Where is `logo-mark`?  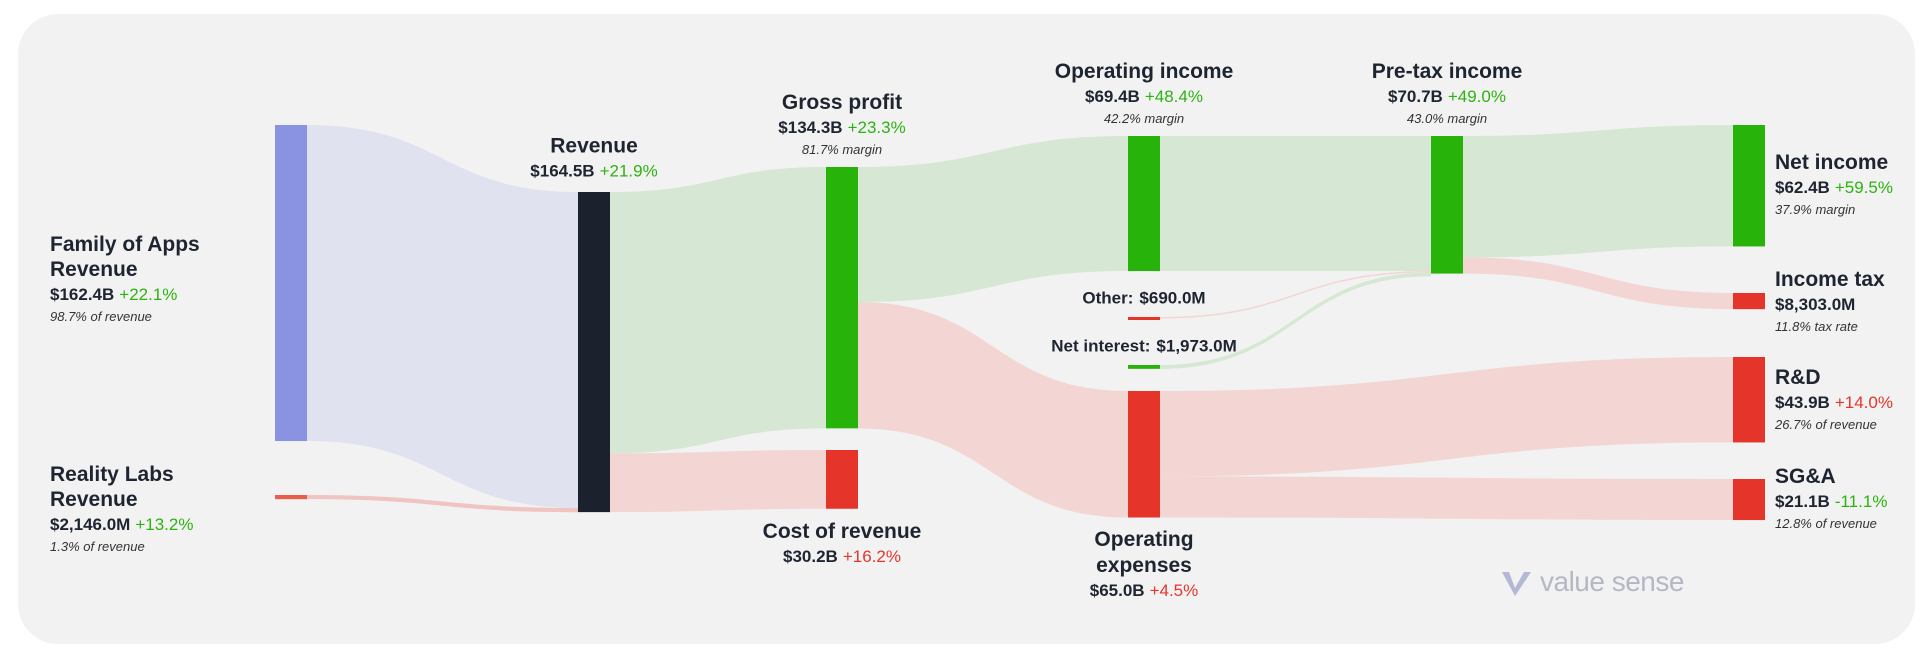 logo-mark is located at coordinates (1516, 584).